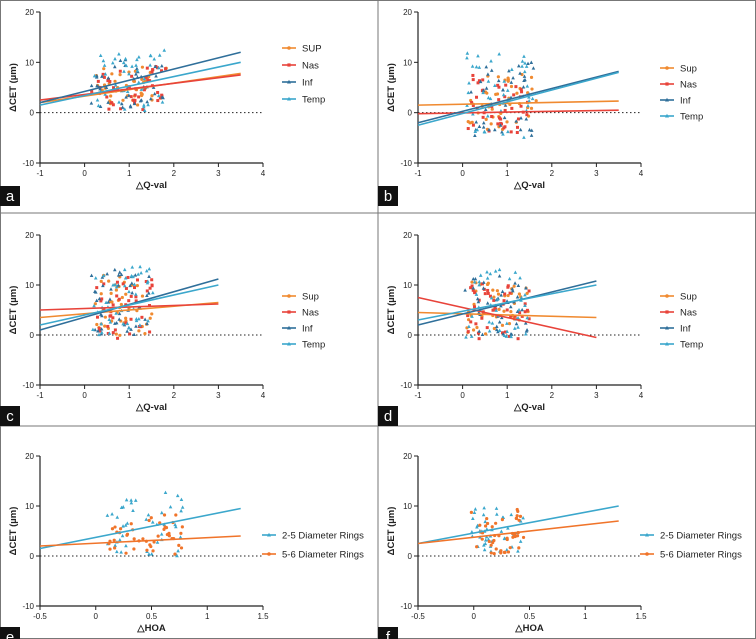  Describe the element at coordinates (207, 616) in the screenshot. I see `x-tick-label: 1` at that location.